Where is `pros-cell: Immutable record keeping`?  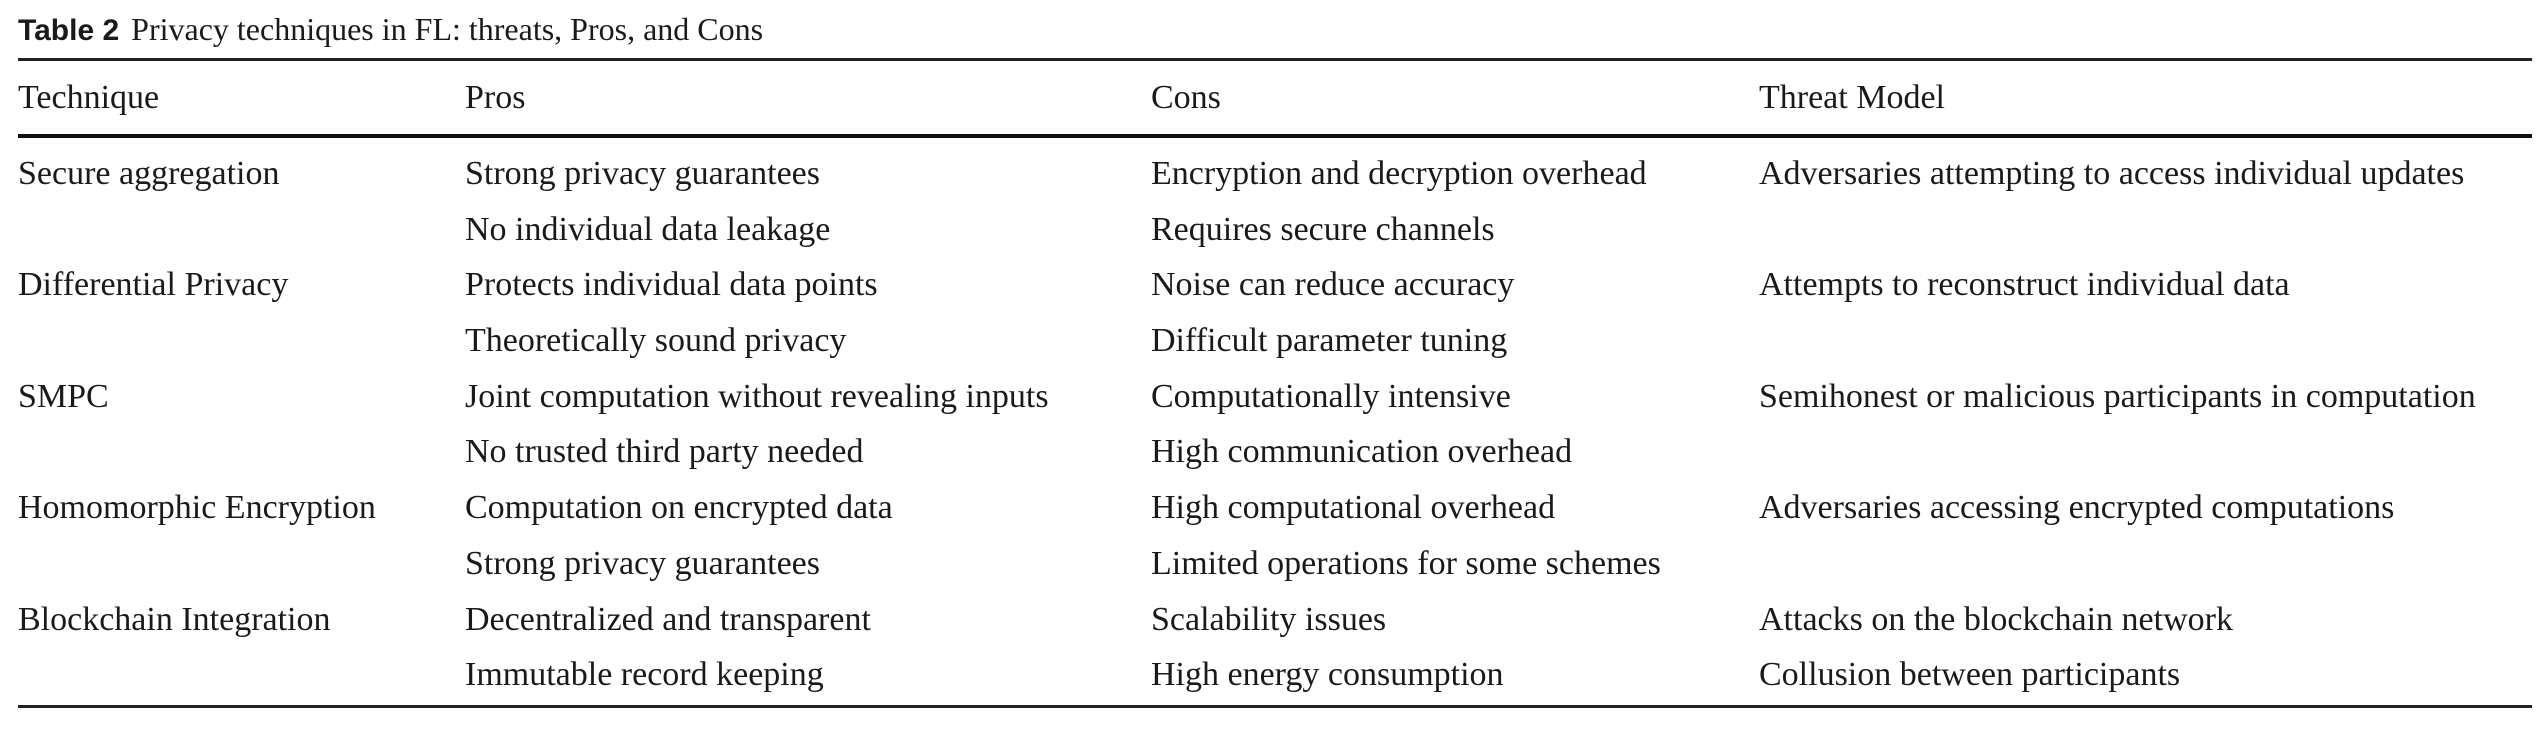 pros-cell: Immutable record keeping is located at coordinates (644, 675).